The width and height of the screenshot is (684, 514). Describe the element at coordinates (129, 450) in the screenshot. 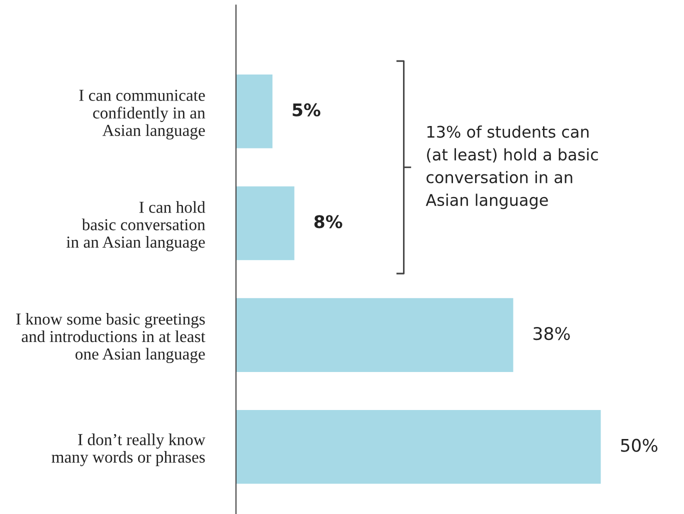

I see `y-tick-label: I don’t really know many words or phrases` at that location.